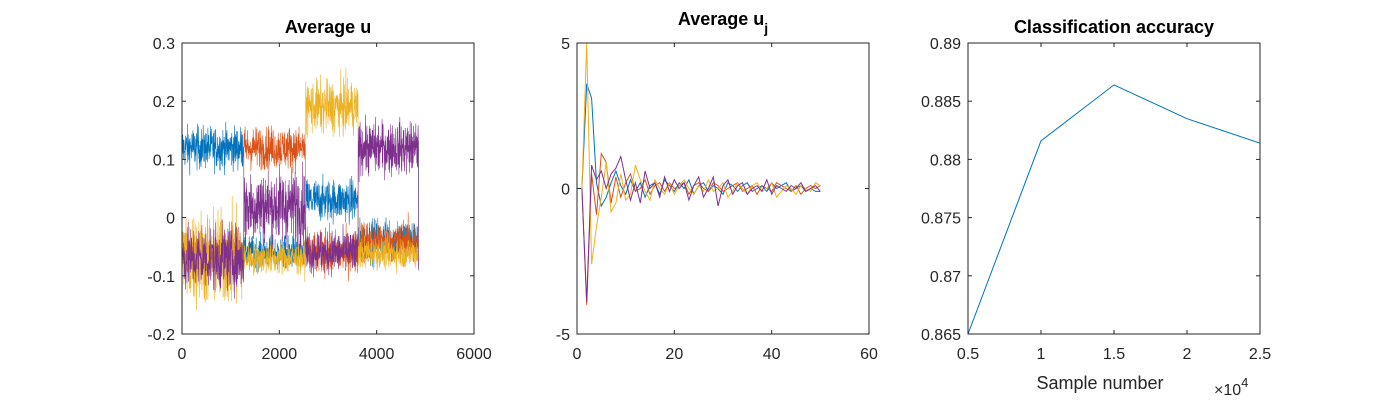 The image size is (1400, 400). I want to click on y-tick-label: 0.88, so click(945, 160).